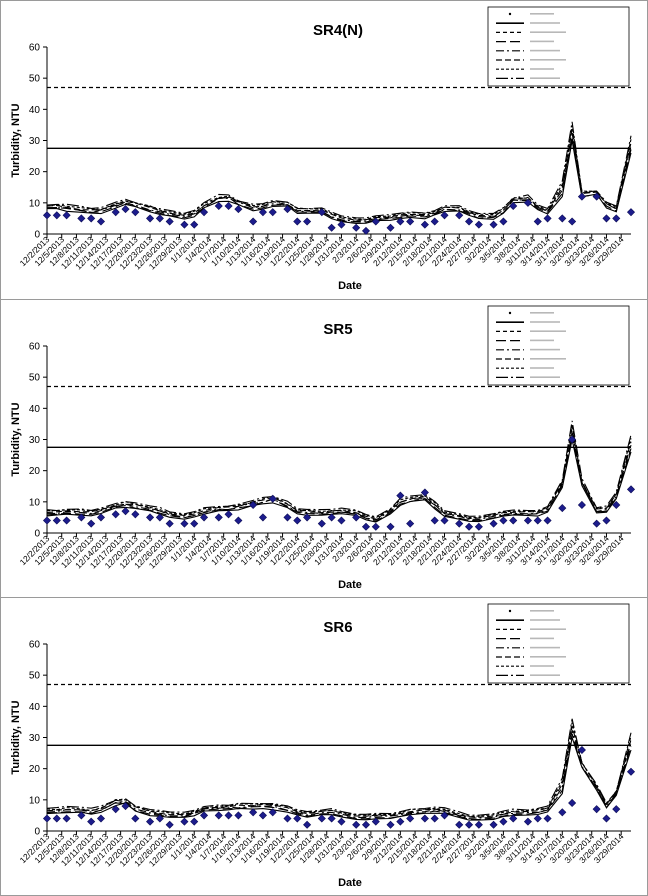 The image size is (648, 896). What do you see at coordinates (37, 832) in the screenshot?
I see `y-tick-label: 0` at bounding box center [37, 832].